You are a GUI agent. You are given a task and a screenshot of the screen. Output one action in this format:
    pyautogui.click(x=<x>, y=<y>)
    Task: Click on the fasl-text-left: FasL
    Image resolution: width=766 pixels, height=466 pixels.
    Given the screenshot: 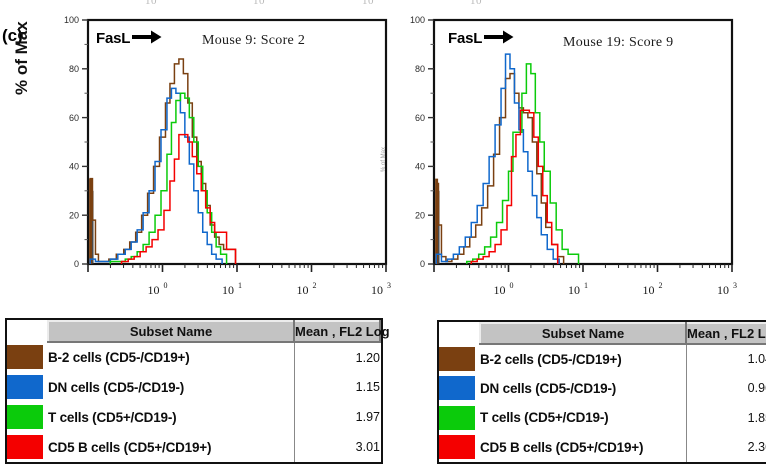 What is the action you would take?
    pyautogui.click(x=113, y=38)
    